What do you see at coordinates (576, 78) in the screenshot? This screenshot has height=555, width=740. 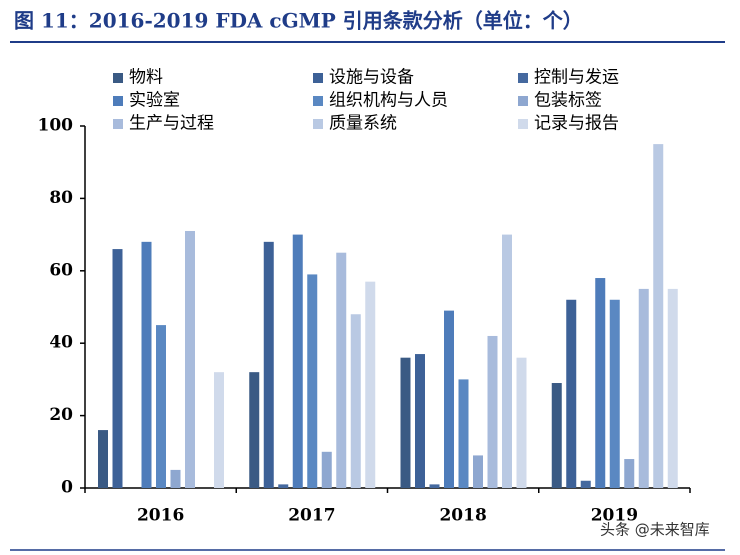 I see `legend-label: 控制与发运` at bounding box center [576, 78].